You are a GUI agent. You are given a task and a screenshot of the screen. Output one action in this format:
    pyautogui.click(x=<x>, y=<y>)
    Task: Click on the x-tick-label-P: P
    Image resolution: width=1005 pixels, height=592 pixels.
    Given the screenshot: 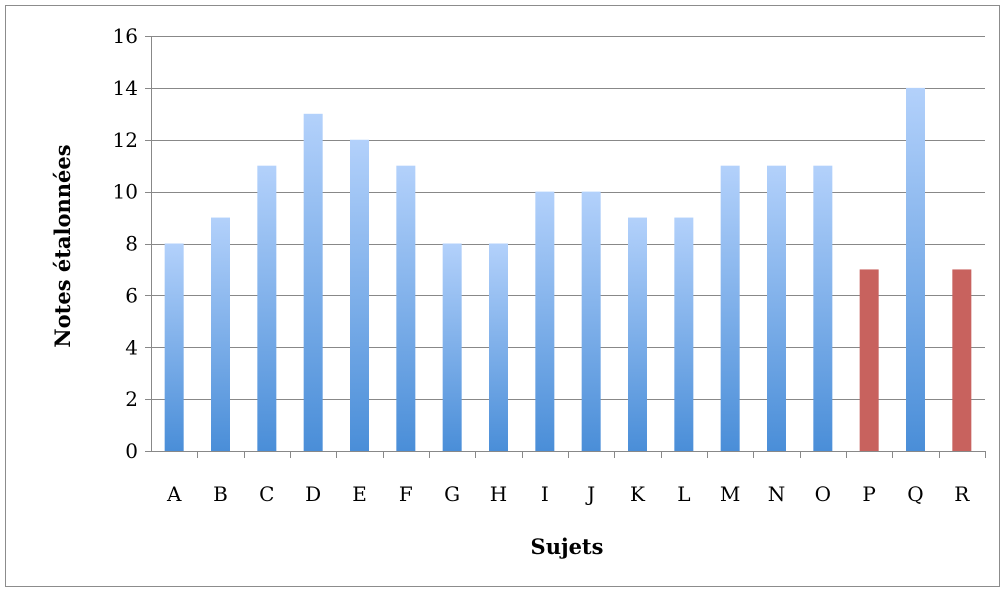 What is the action you would take?
    pyautogui.click(x=868, y=494)
    